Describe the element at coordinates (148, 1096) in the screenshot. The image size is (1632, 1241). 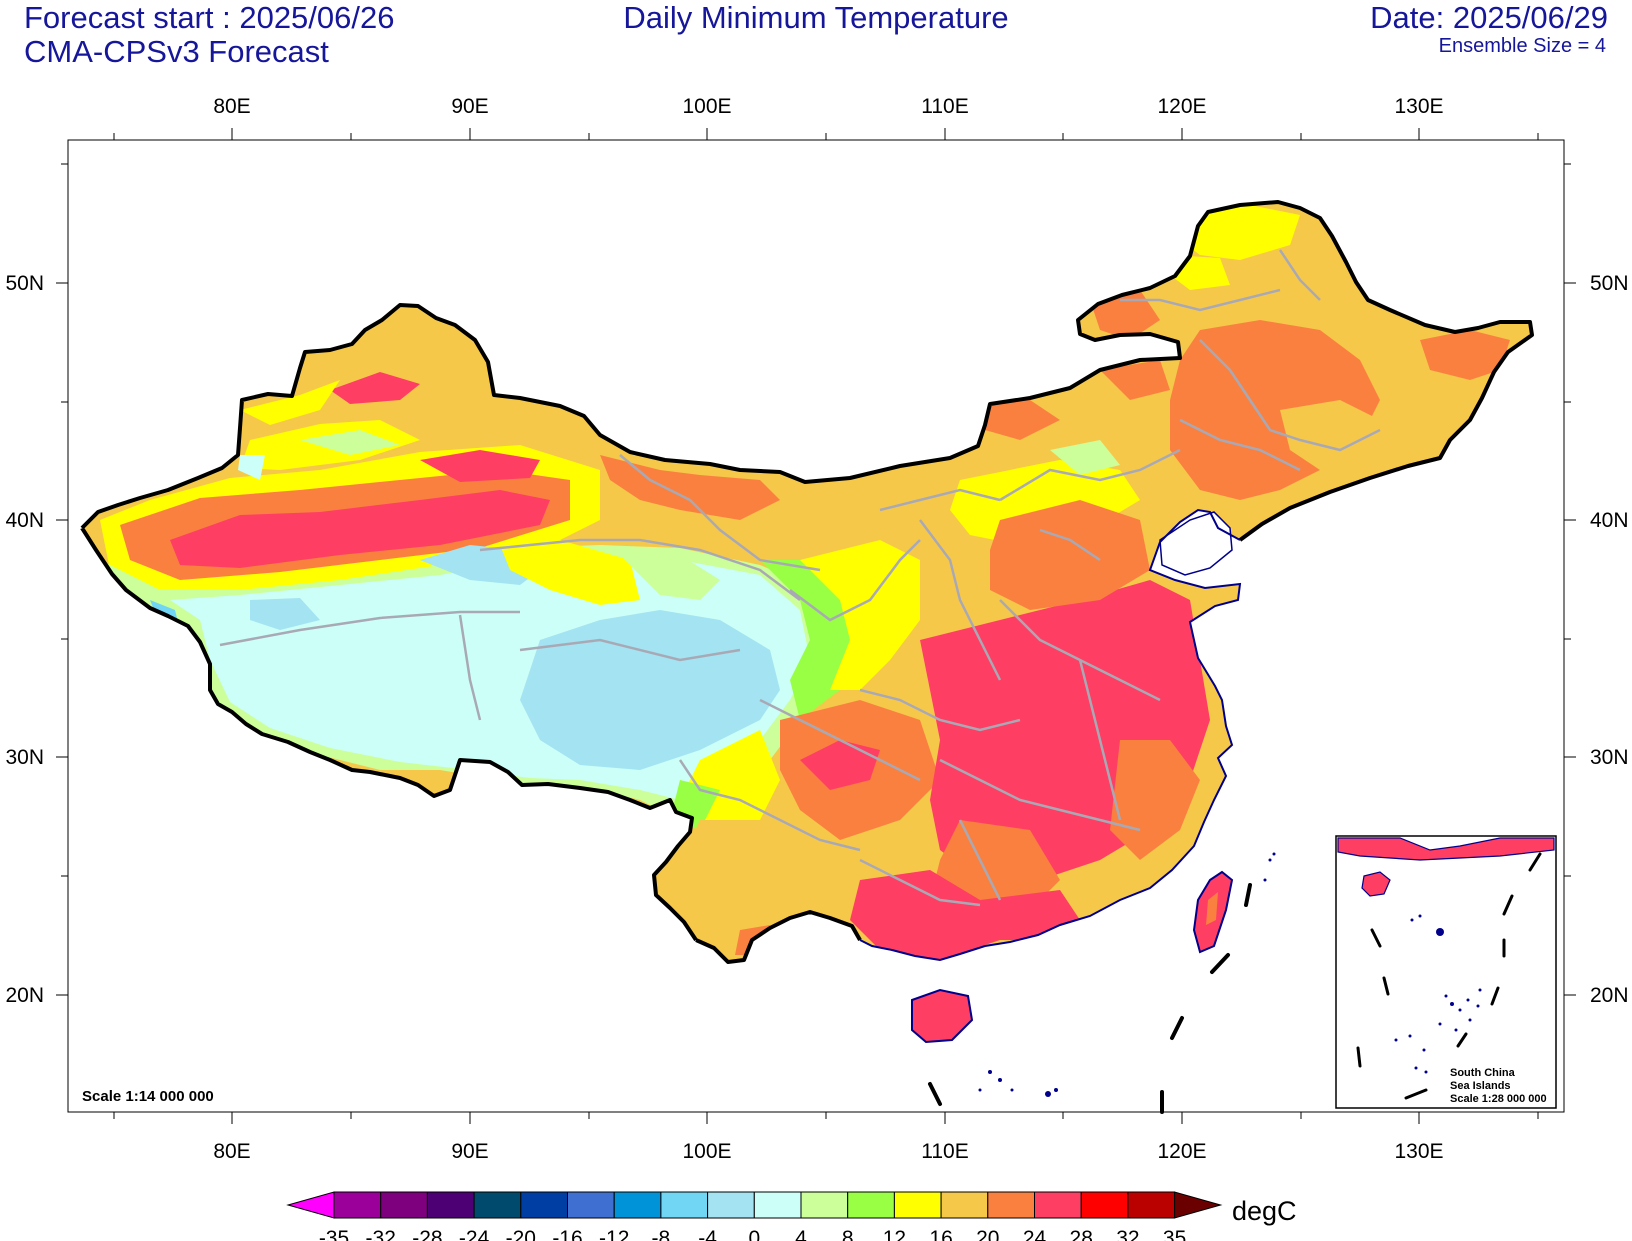
I see `map-scale-label: Scale 1:14 000 000` at that location.